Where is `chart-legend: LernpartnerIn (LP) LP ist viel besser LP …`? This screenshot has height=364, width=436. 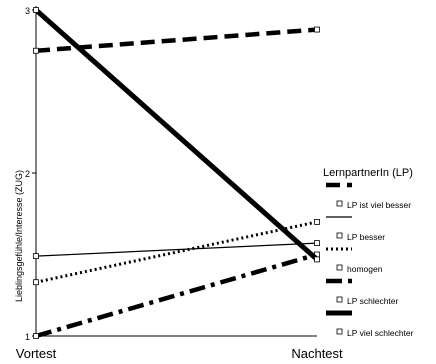 chart-legend: LernpartnerIn (LP) LP ist viel besser LP … is located at coordinates (368, 252).